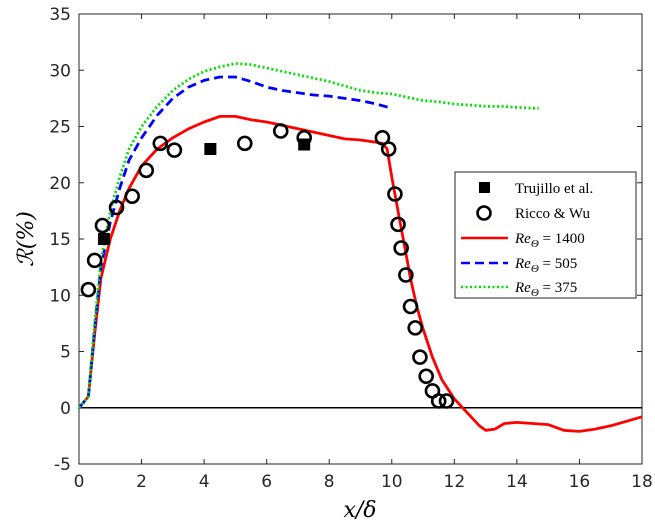  I want to click on legend-label-ricco-wu: Ricco & Wu, so click(552, 214).